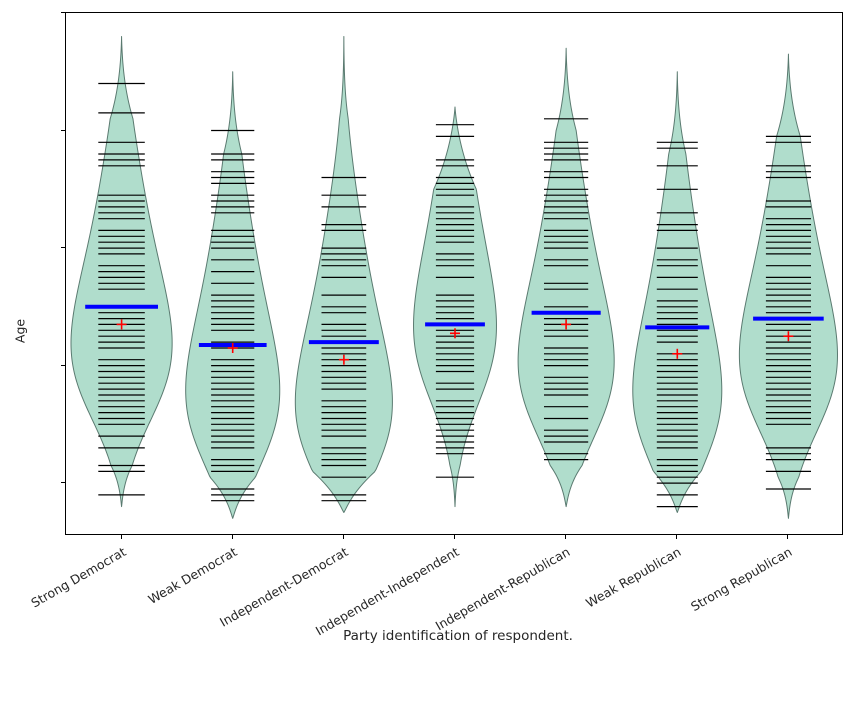 This screenshot has height=707, width=850. I want to click on y-axis-label: Age, so click(20, 330).